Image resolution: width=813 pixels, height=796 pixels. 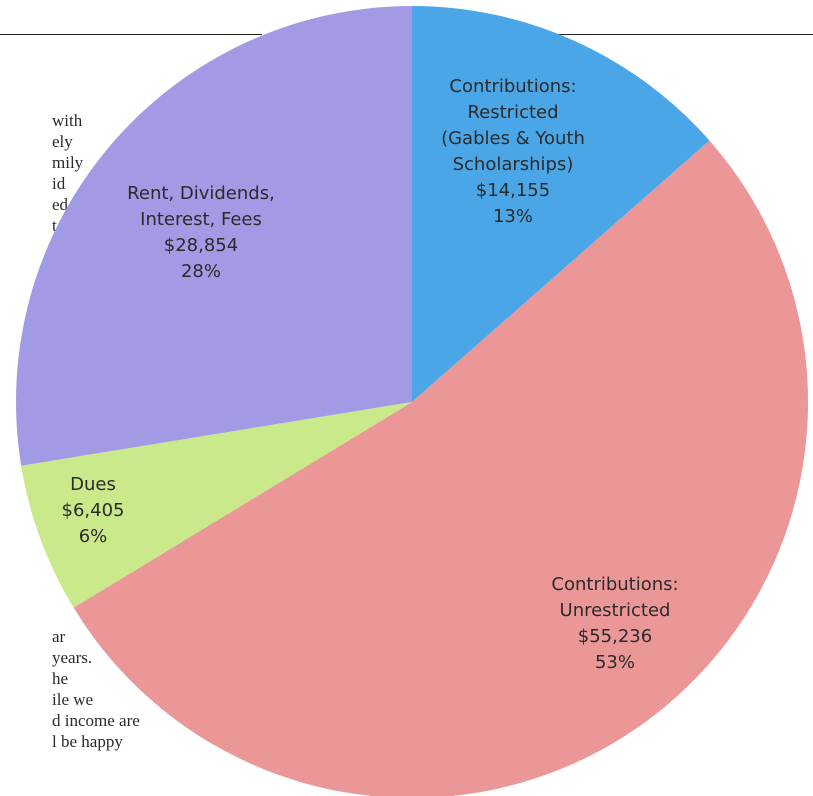 What do you see at coordinates (72, 657) in the screenshot?
I see `text-fragment: years.` at bounding box center [72, 657].